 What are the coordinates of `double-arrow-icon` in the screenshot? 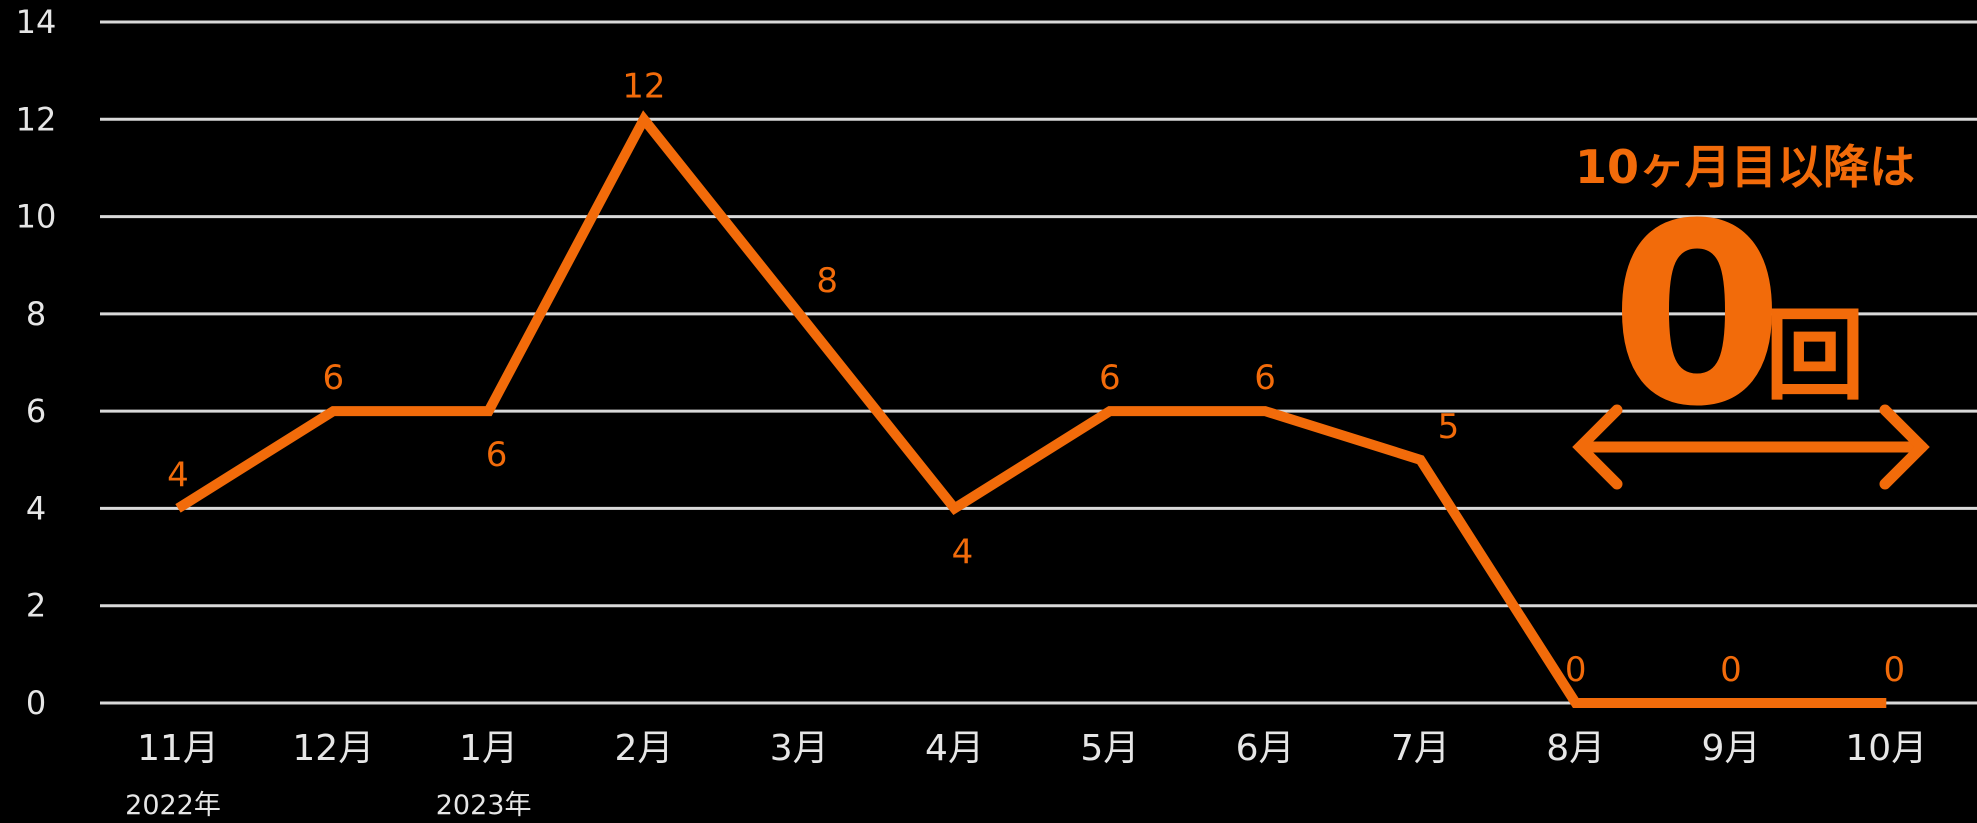 It's located at (1751, 447).